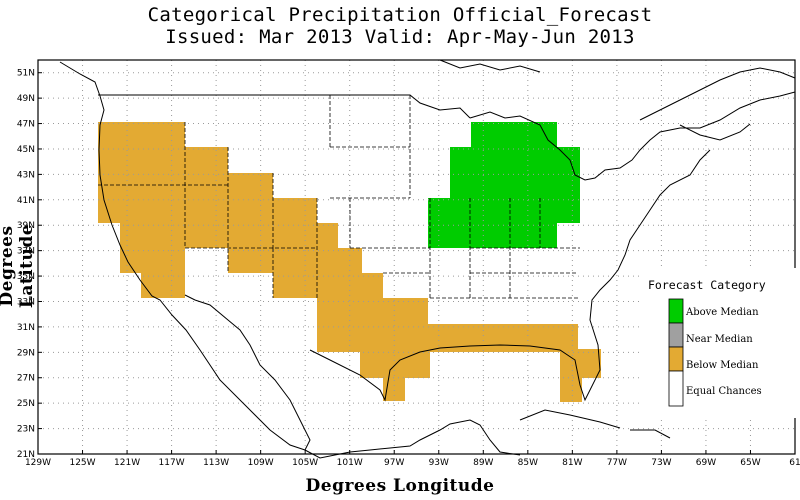 The width and height of the screenshot is (800, 500). I want to click on lat-tick-label: 35N, so click(26, 277).